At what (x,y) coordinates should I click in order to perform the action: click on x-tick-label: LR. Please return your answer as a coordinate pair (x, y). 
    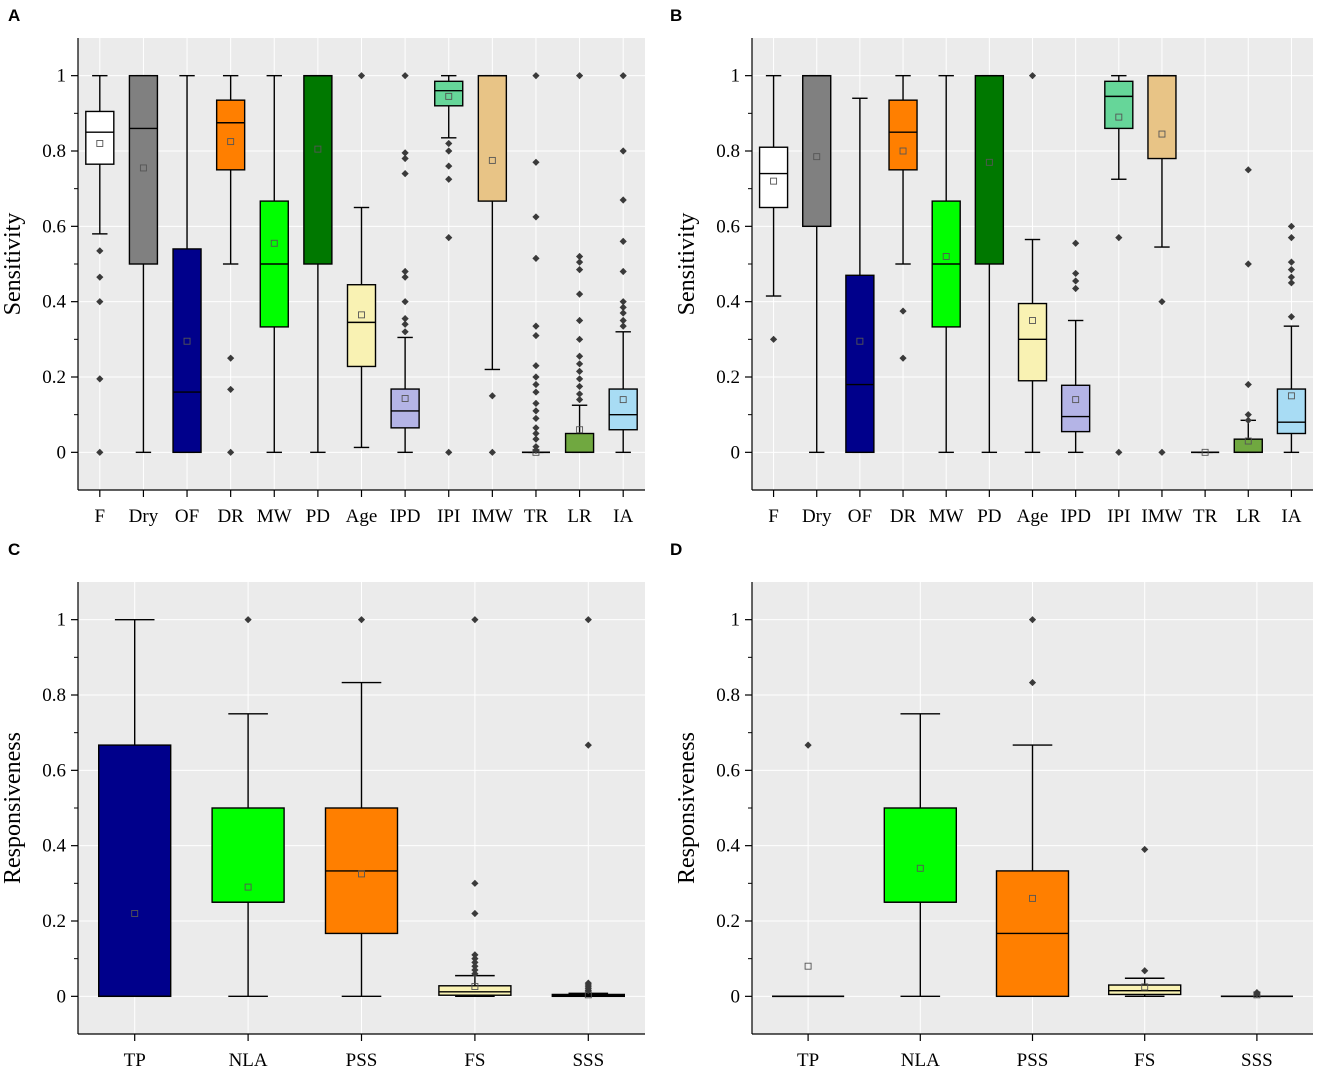
    Looking at the image, I should click on (1248, 516).